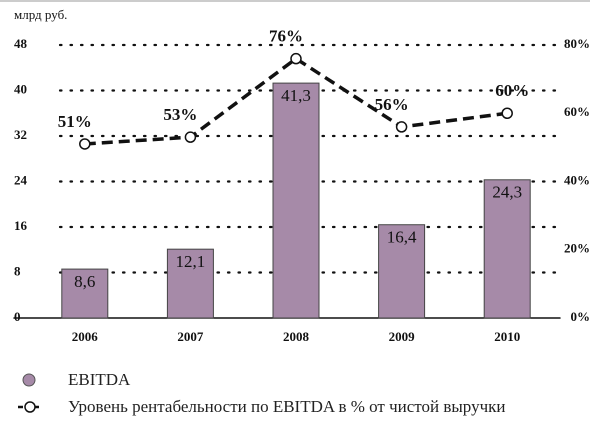  What do you see at coordinates (21, 179) in the screenshot?
I see `y-tick-label: 24` at bounding box center [21, 179].